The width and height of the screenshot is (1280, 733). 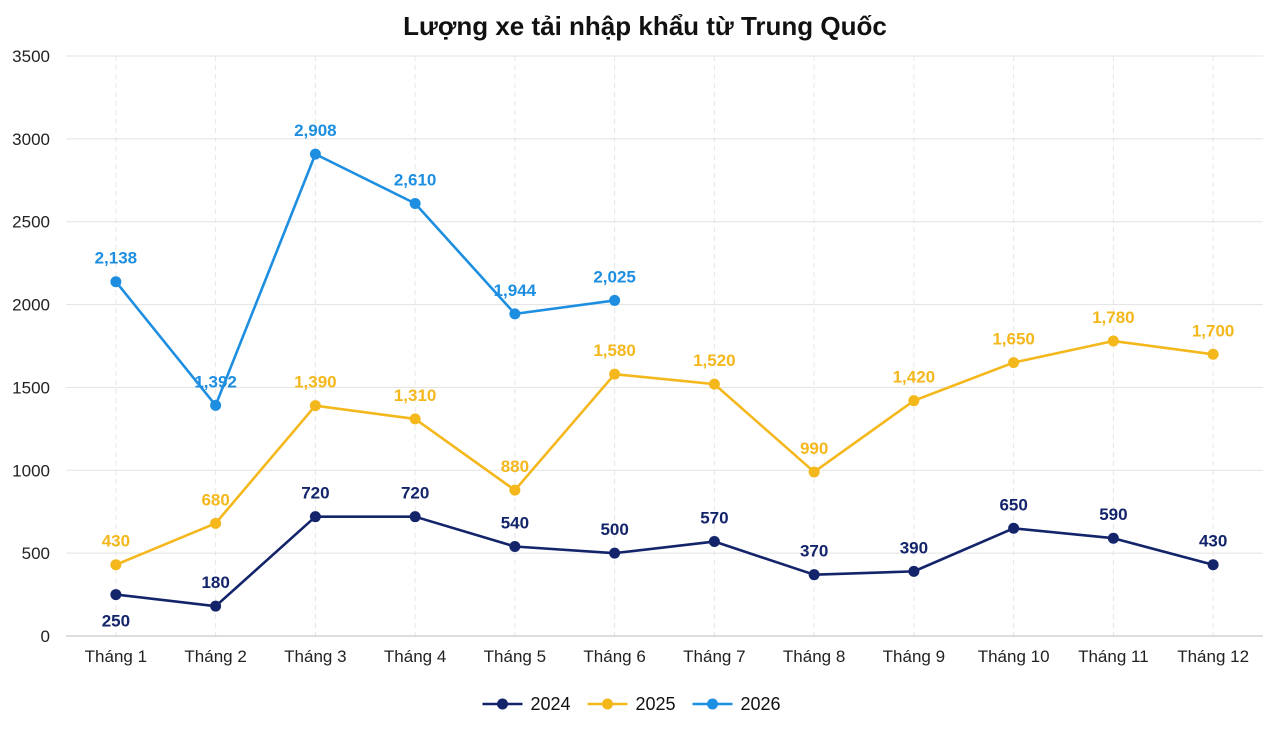 What do you see at coordinates (415, 656) in the screenshot?
I see `x-tick-label: Tháng 4` at bounding box center [415, 656].